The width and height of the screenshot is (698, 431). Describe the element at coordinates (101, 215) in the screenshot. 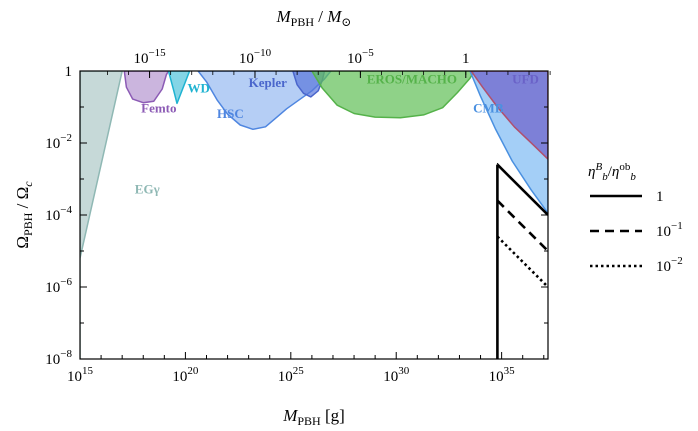

I see `region-eg` at that location.